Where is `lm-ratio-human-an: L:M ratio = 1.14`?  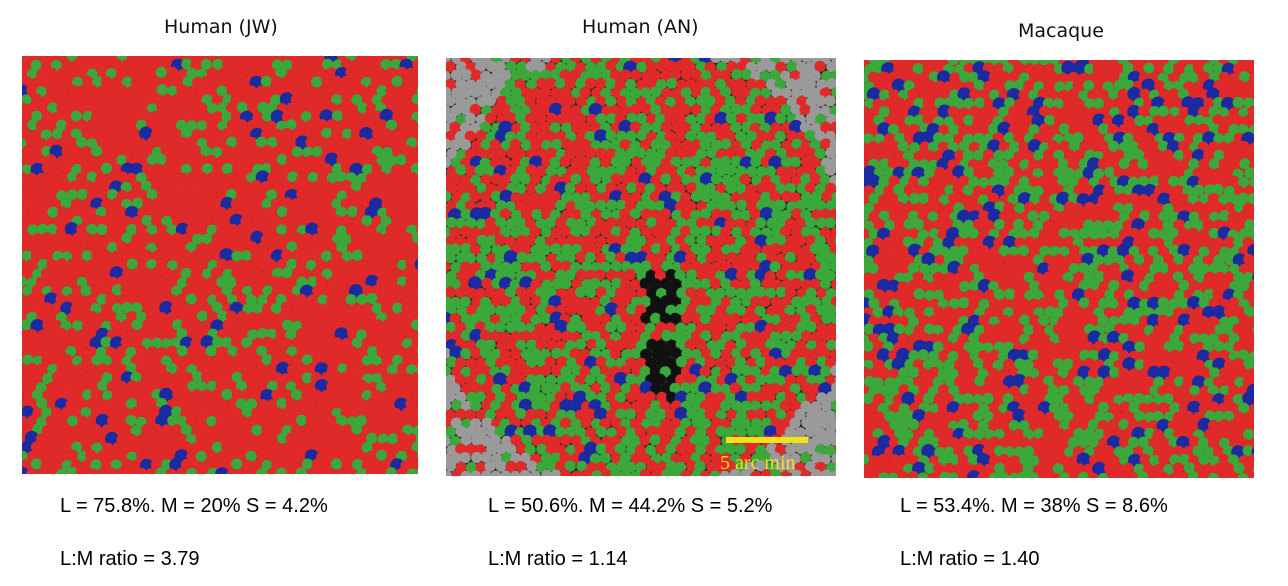 lm-ratio-human-an: L:M ratio = 1.14 is located at coordinates (558, 559).